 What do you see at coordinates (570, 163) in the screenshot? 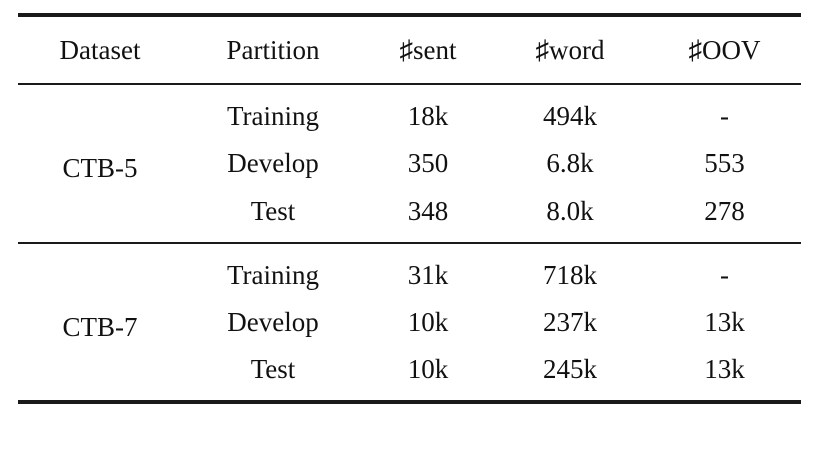
I see `word-cell: 6.8k` at bounding box center [570, 163].